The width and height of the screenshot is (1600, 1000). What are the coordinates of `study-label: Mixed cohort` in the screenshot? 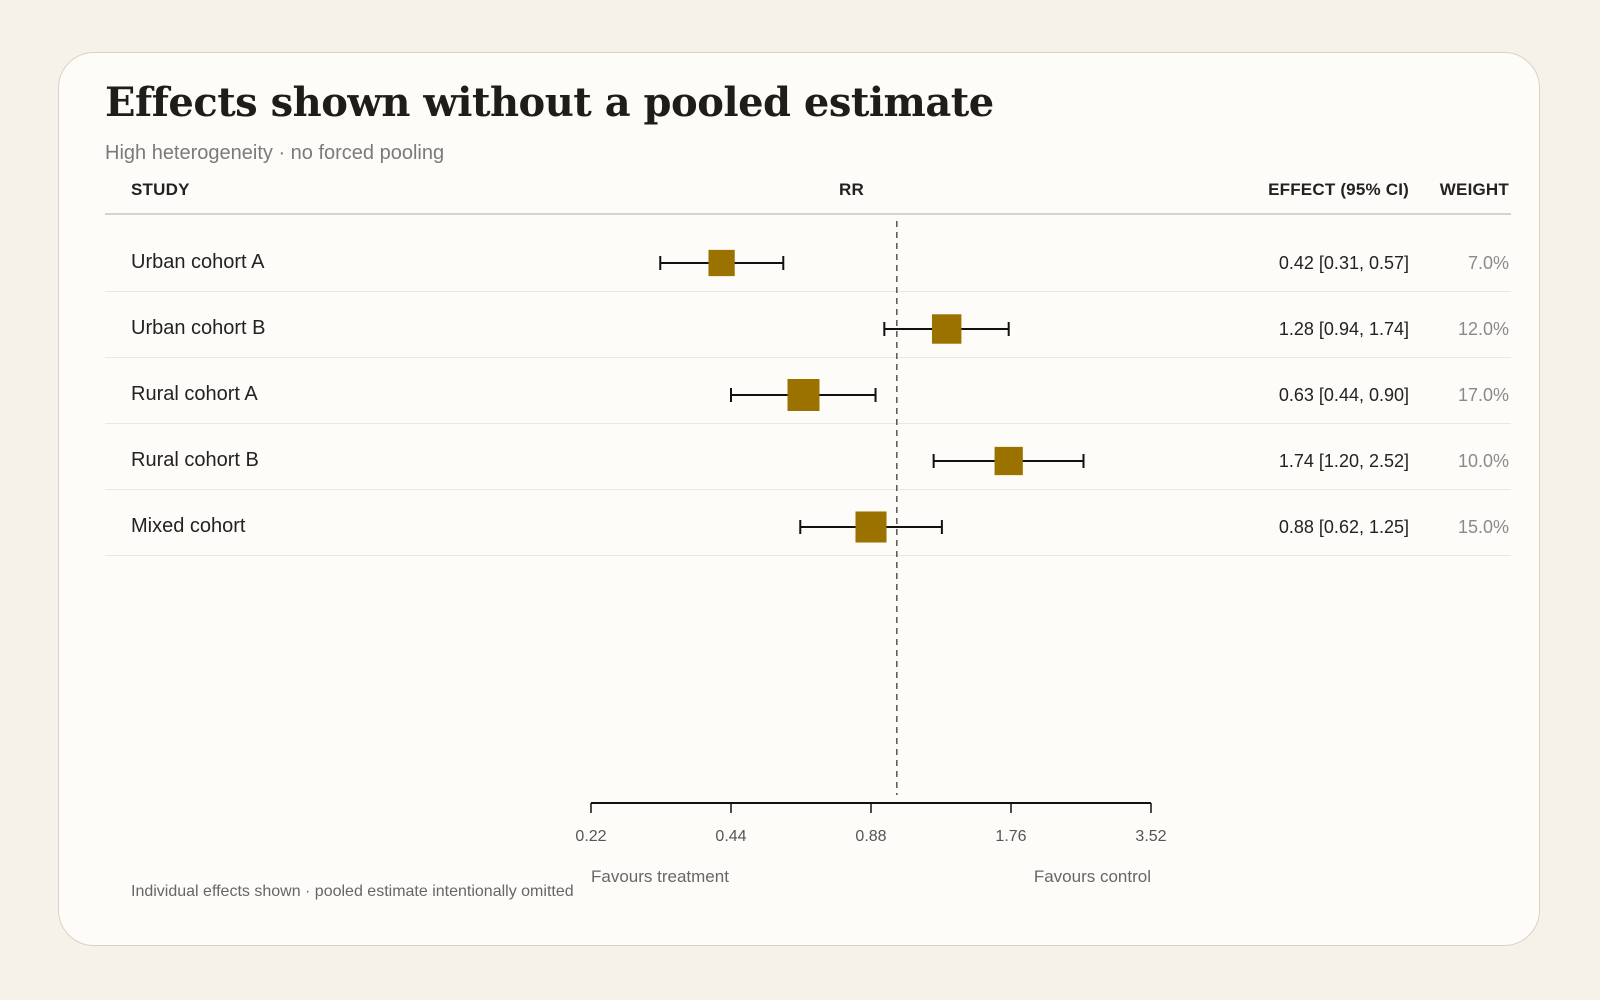 It's located at (188, 526).